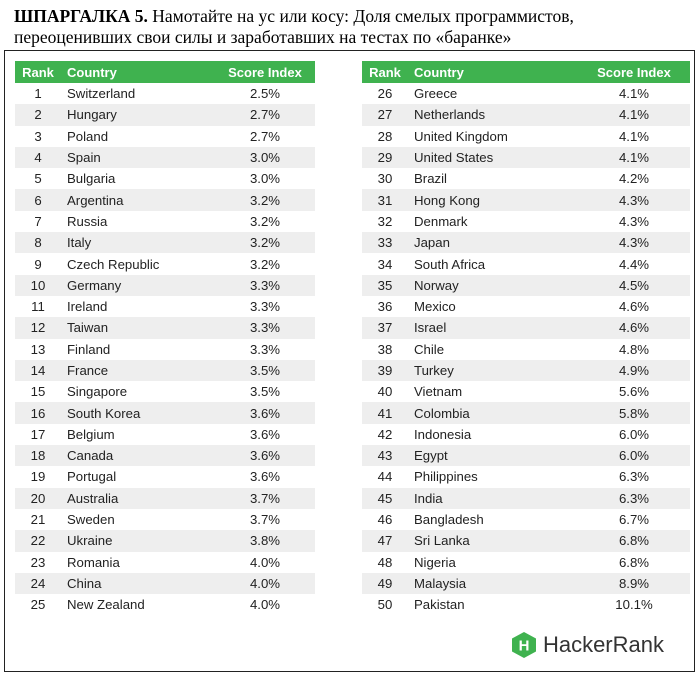 This screenshot has height=677, width=700. I want to click on country-cell: Greece, so click(436, 94).